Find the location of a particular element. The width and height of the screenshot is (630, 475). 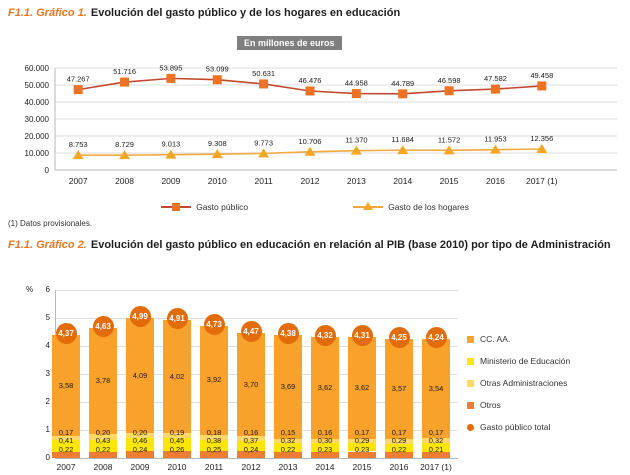

data-point-label: 46.476 is located at coordinates (310, 80).